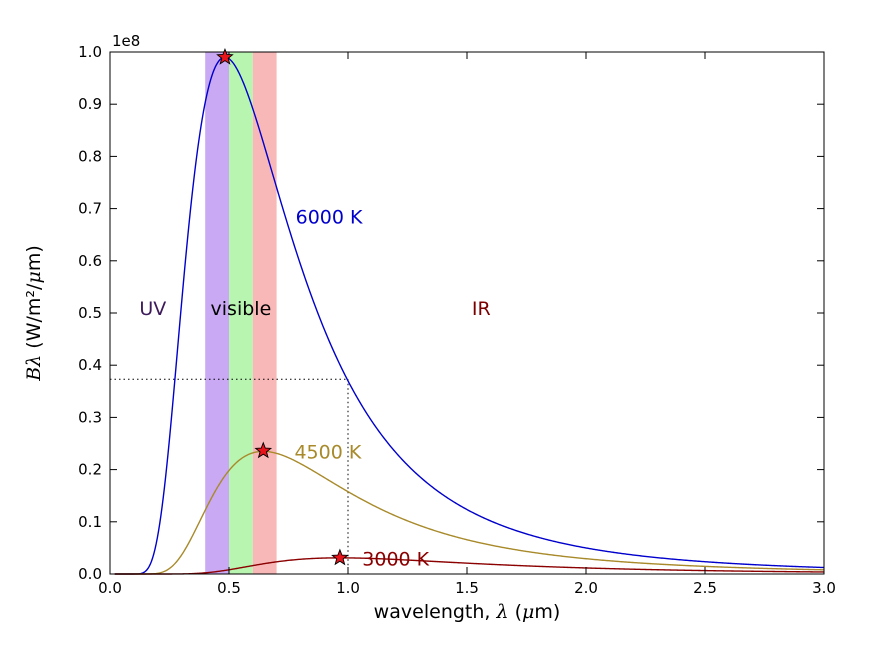  What do you see at coordinates (90, 522) in the screenshot?
I see `y-tick-label-1: 0.1` at bounding box center [90, 522].